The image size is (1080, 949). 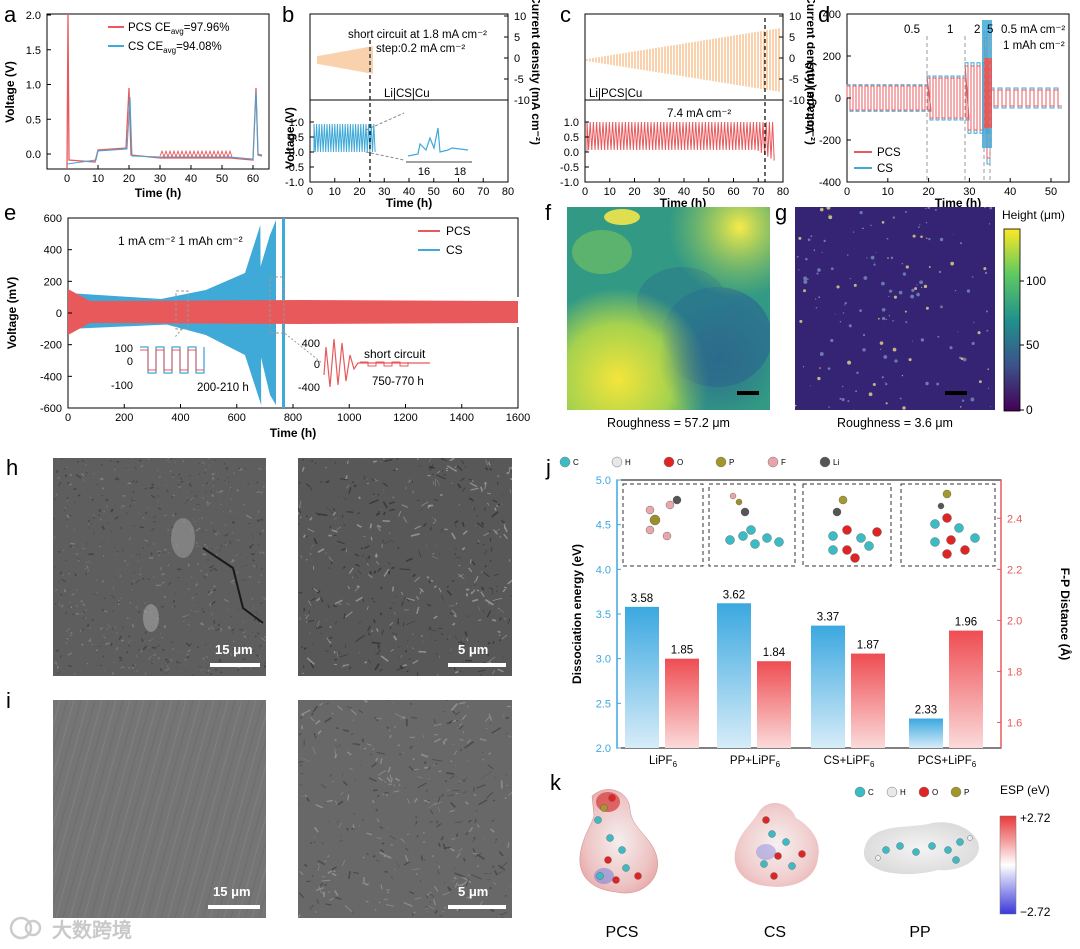 I want to click on tick-label: 4.5, so click(x=603, y=526).